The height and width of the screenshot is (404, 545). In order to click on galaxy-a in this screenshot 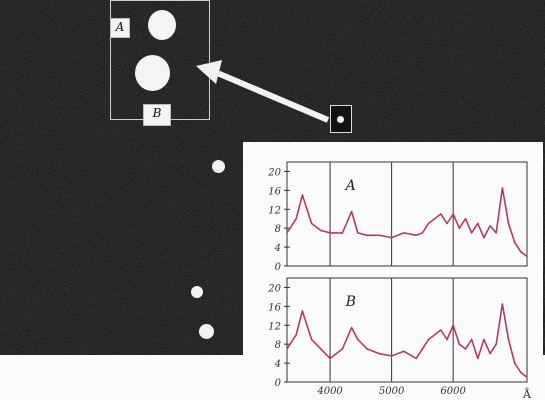, I will do `click(162, 25)`.